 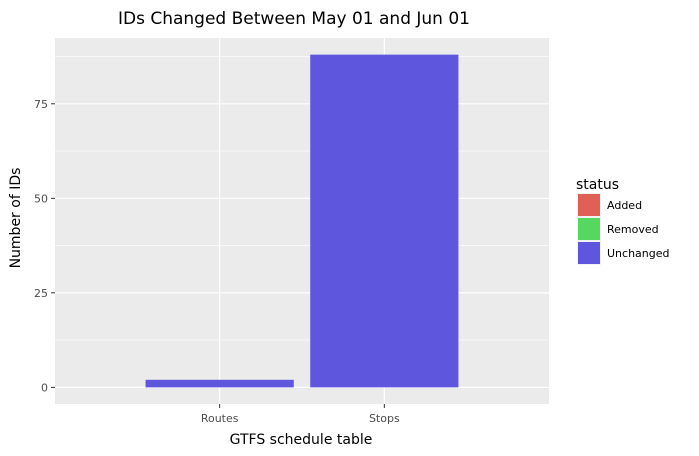 What do you see at coordinates (219, 383) in the screenshot?
I see `bar-routes-unchanged` at bounding box center [219, 383].